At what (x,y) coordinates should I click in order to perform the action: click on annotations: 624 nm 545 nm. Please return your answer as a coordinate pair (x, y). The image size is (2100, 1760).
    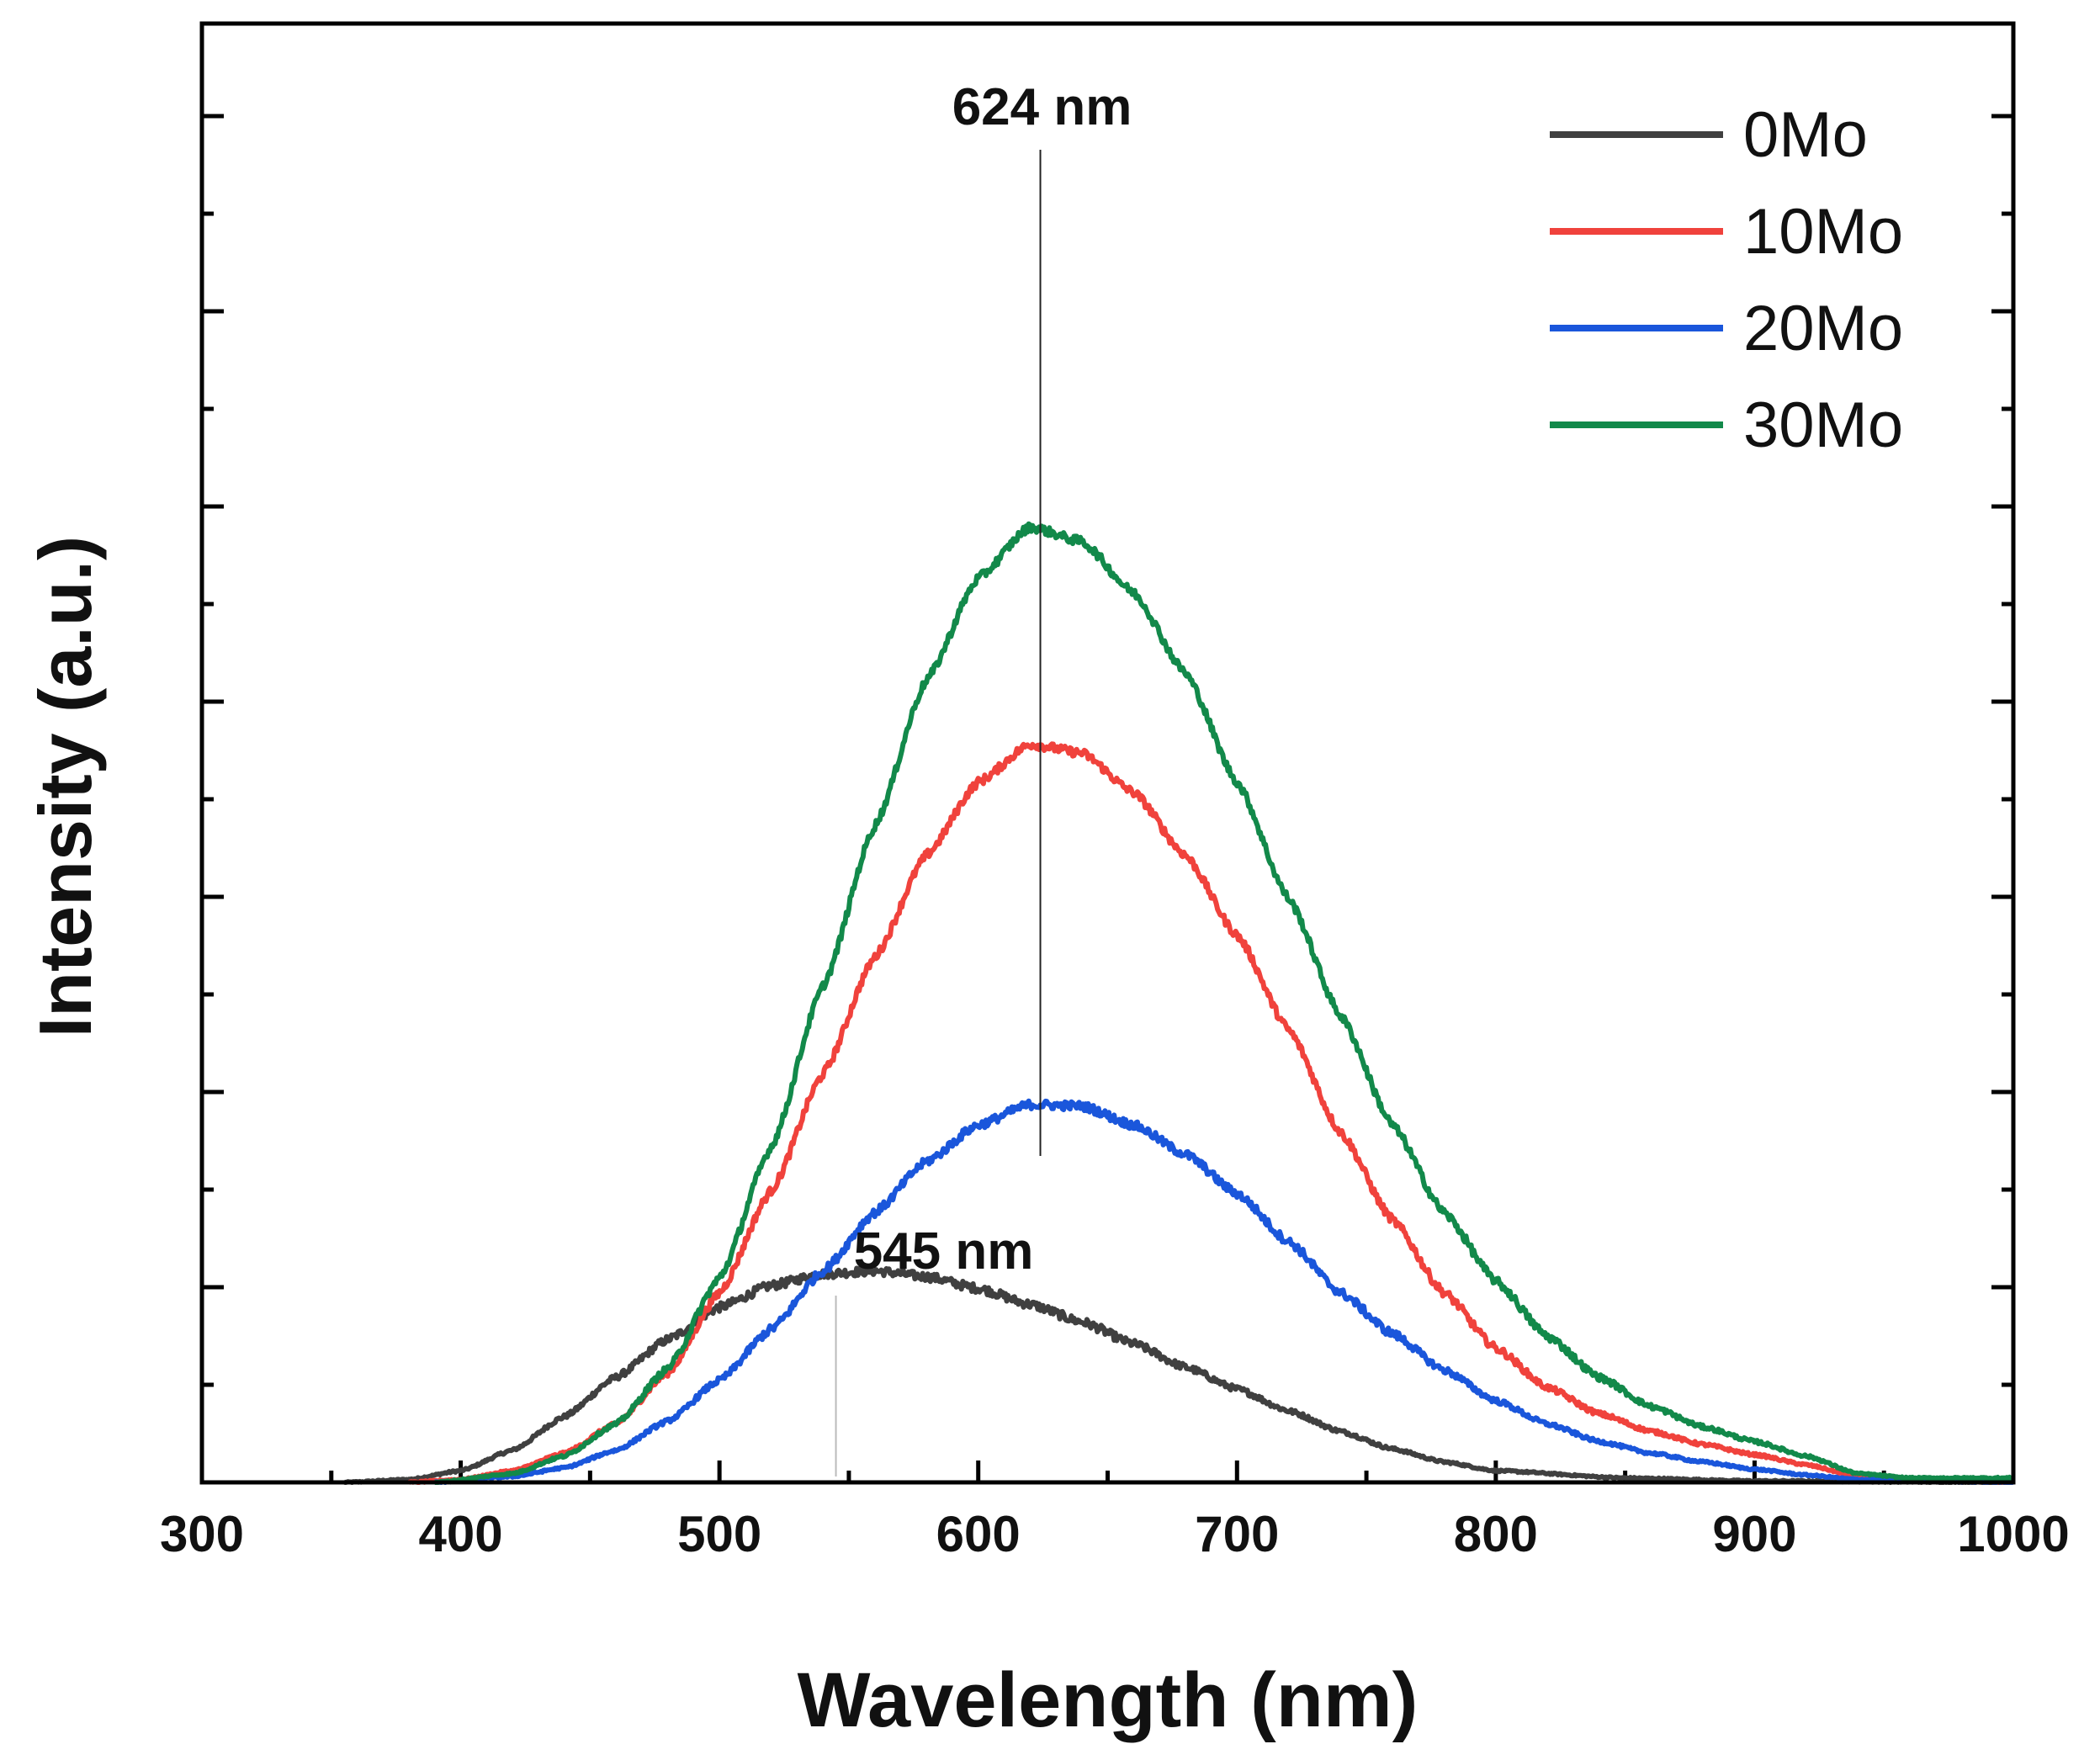
    Looking at the image, I should click on (983, 777).